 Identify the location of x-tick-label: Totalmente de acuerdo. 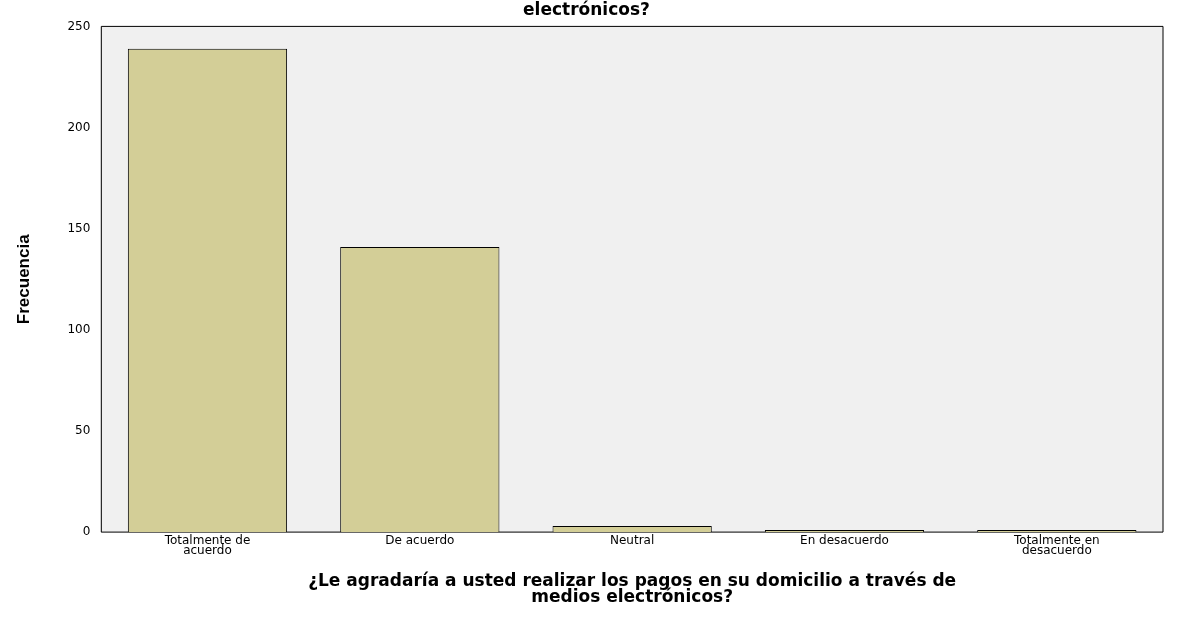
(207, 545).